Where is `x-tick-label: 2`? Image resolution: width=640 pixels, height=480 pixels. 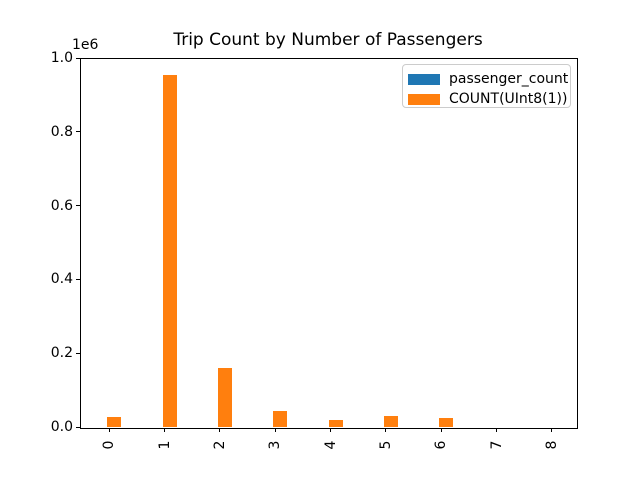
x-tick-label: 2 is located at coordinates (219, 445).